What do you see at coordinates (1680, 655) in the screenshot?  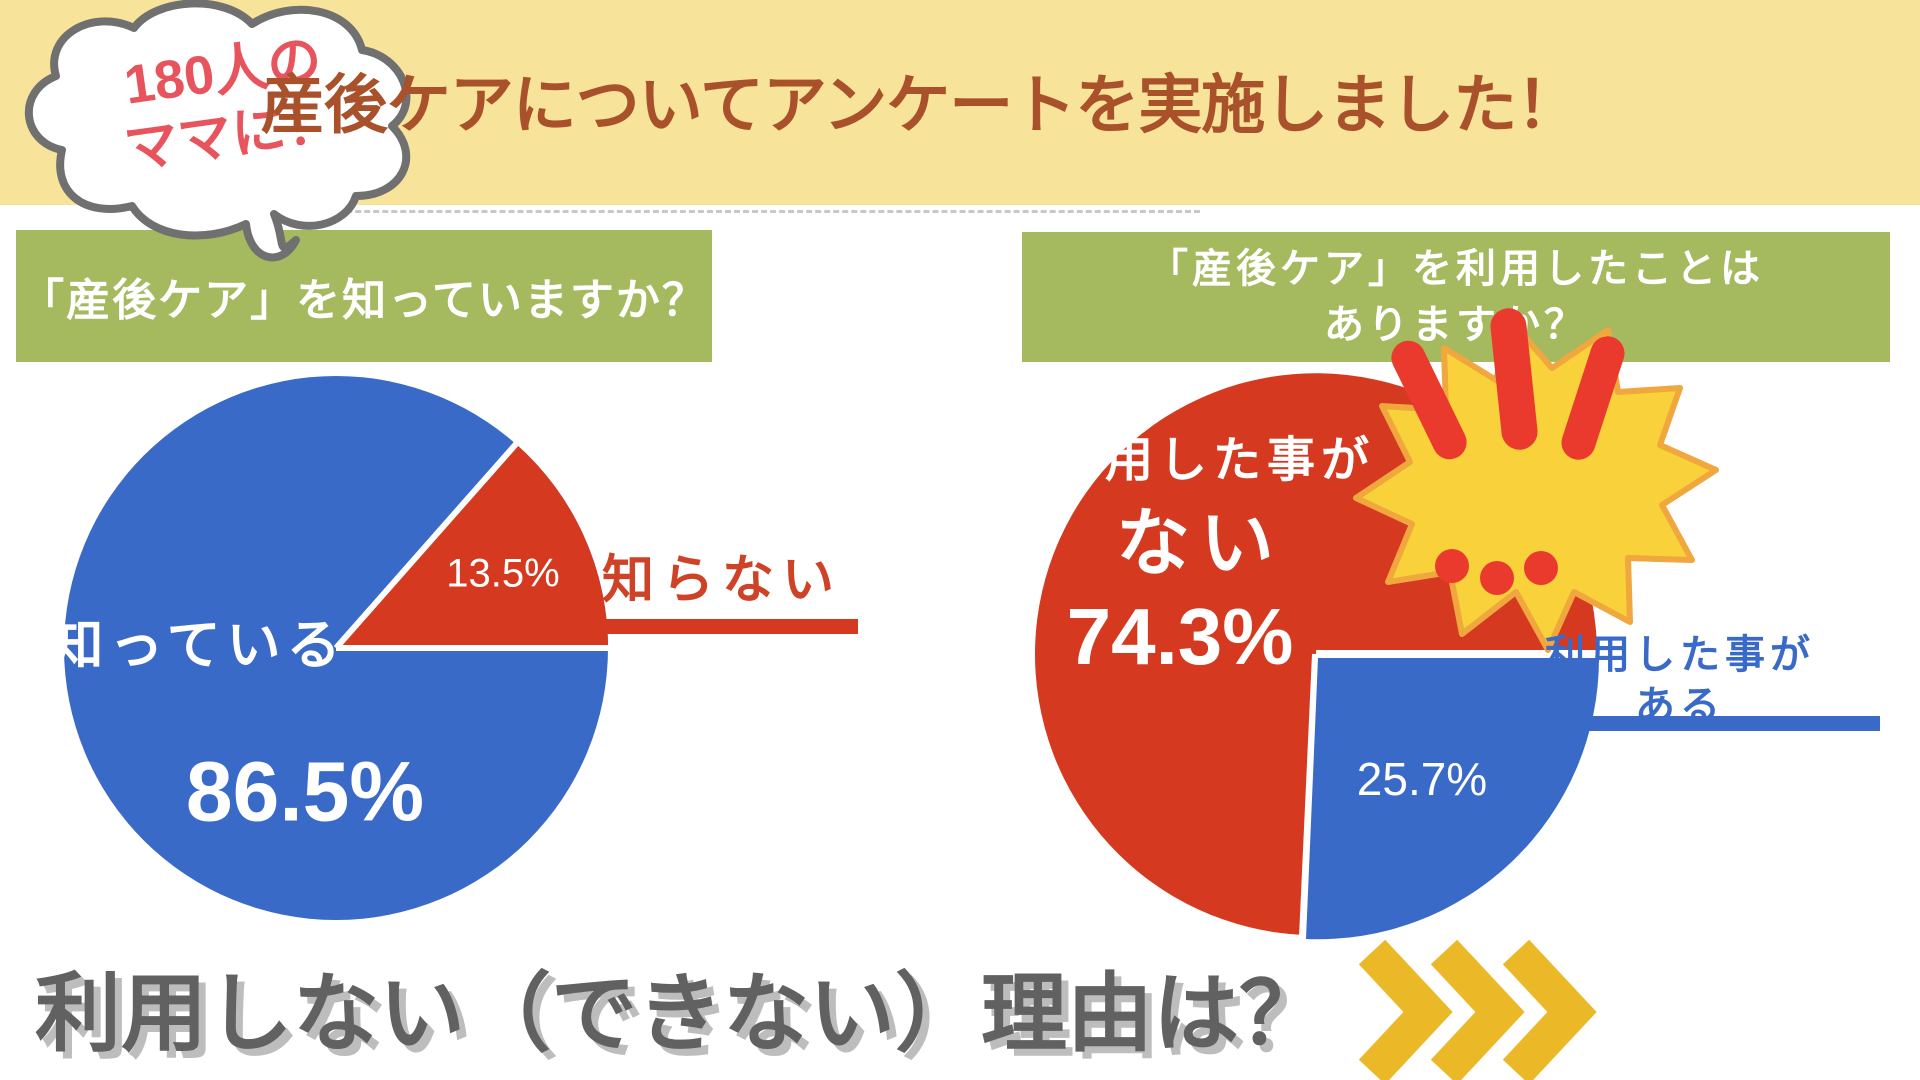 I see `pie2-callout-label-line1: 利用した事が` at bounding box center [1680, 655].